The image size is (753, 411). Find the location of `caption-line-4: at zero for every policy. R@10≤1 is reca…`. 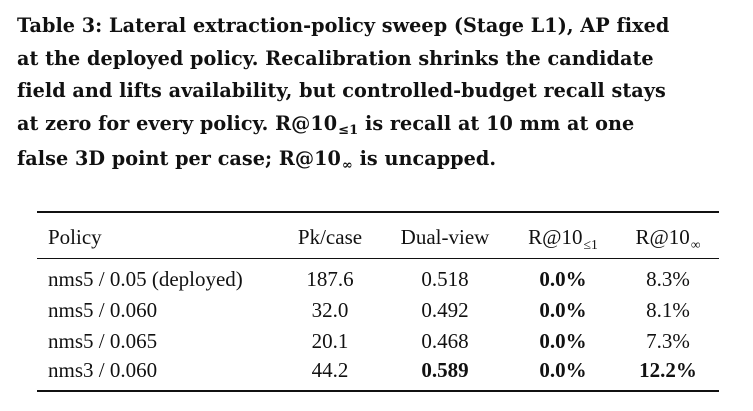

caption-line-4: at zero for every policy. R@10≤1 is reca… is located at coordinates (379, 126).